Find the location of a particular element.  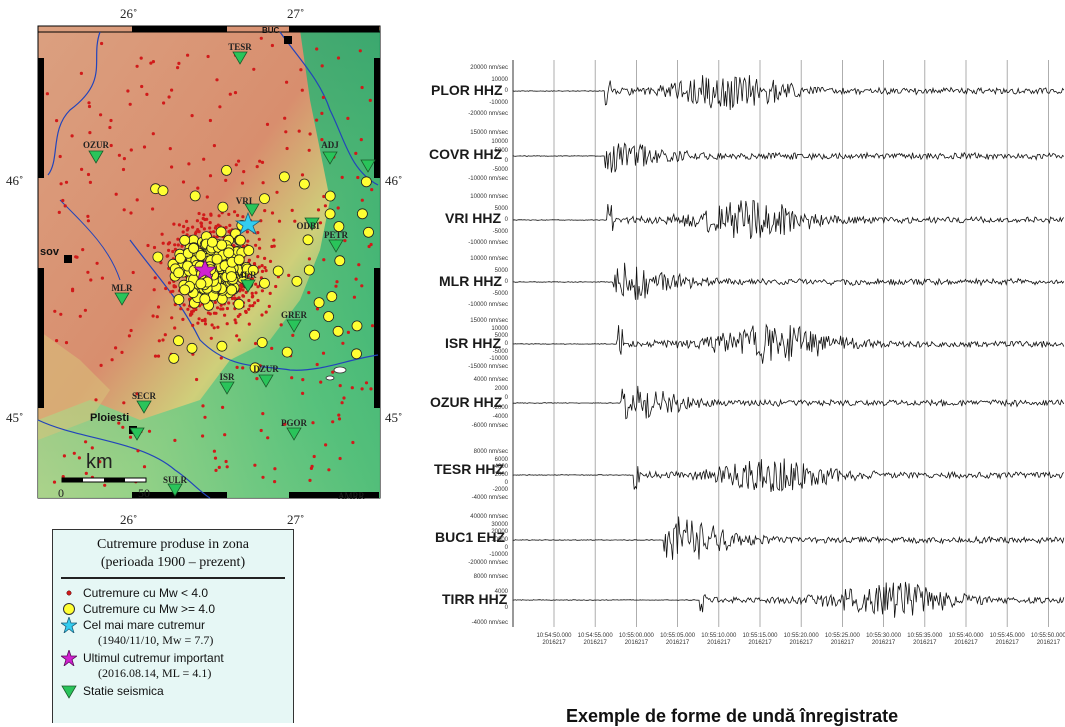

time-tick-label: 10:55:40.000 2016217 is located at coordinates (966, 639).